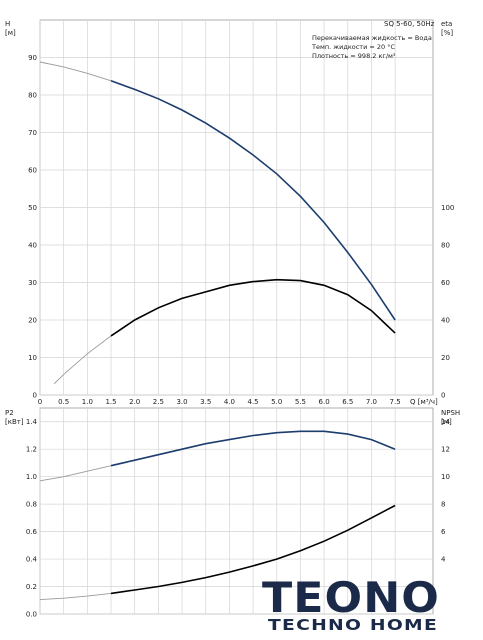  Describe the element at coordinates (32, 171) in the screenshot. I see `y-left-tick-label: 60` at that location.